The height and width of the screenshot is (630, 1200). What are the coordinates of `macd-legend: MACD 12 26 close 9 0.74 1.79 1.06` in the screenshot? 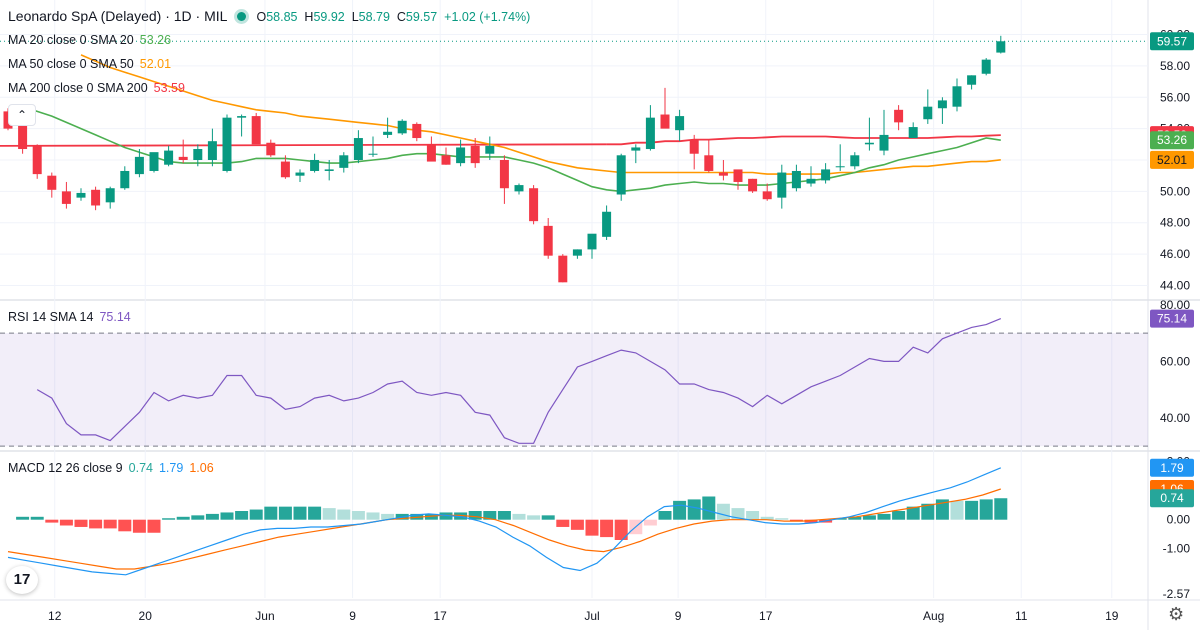 It's located at (114, 468).